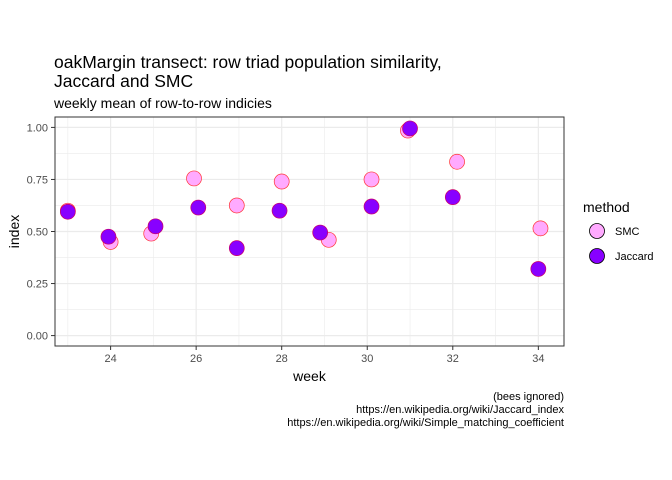 The width and height of the screenshot is (672, 480). Describe the element at coordinates (196, 359) in the screenshot. I see `x-tick-label: 26` at that location.